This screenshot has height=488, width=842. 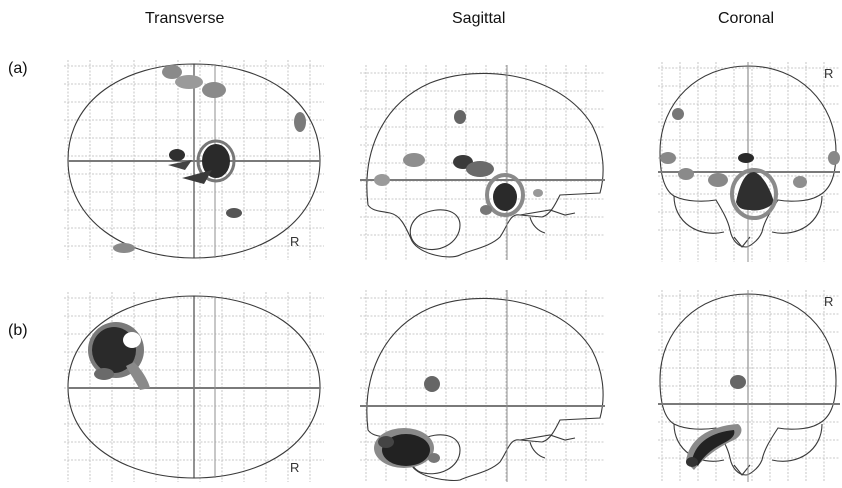 I want to click on row-label-a: (a), so click(x=18, y=68).